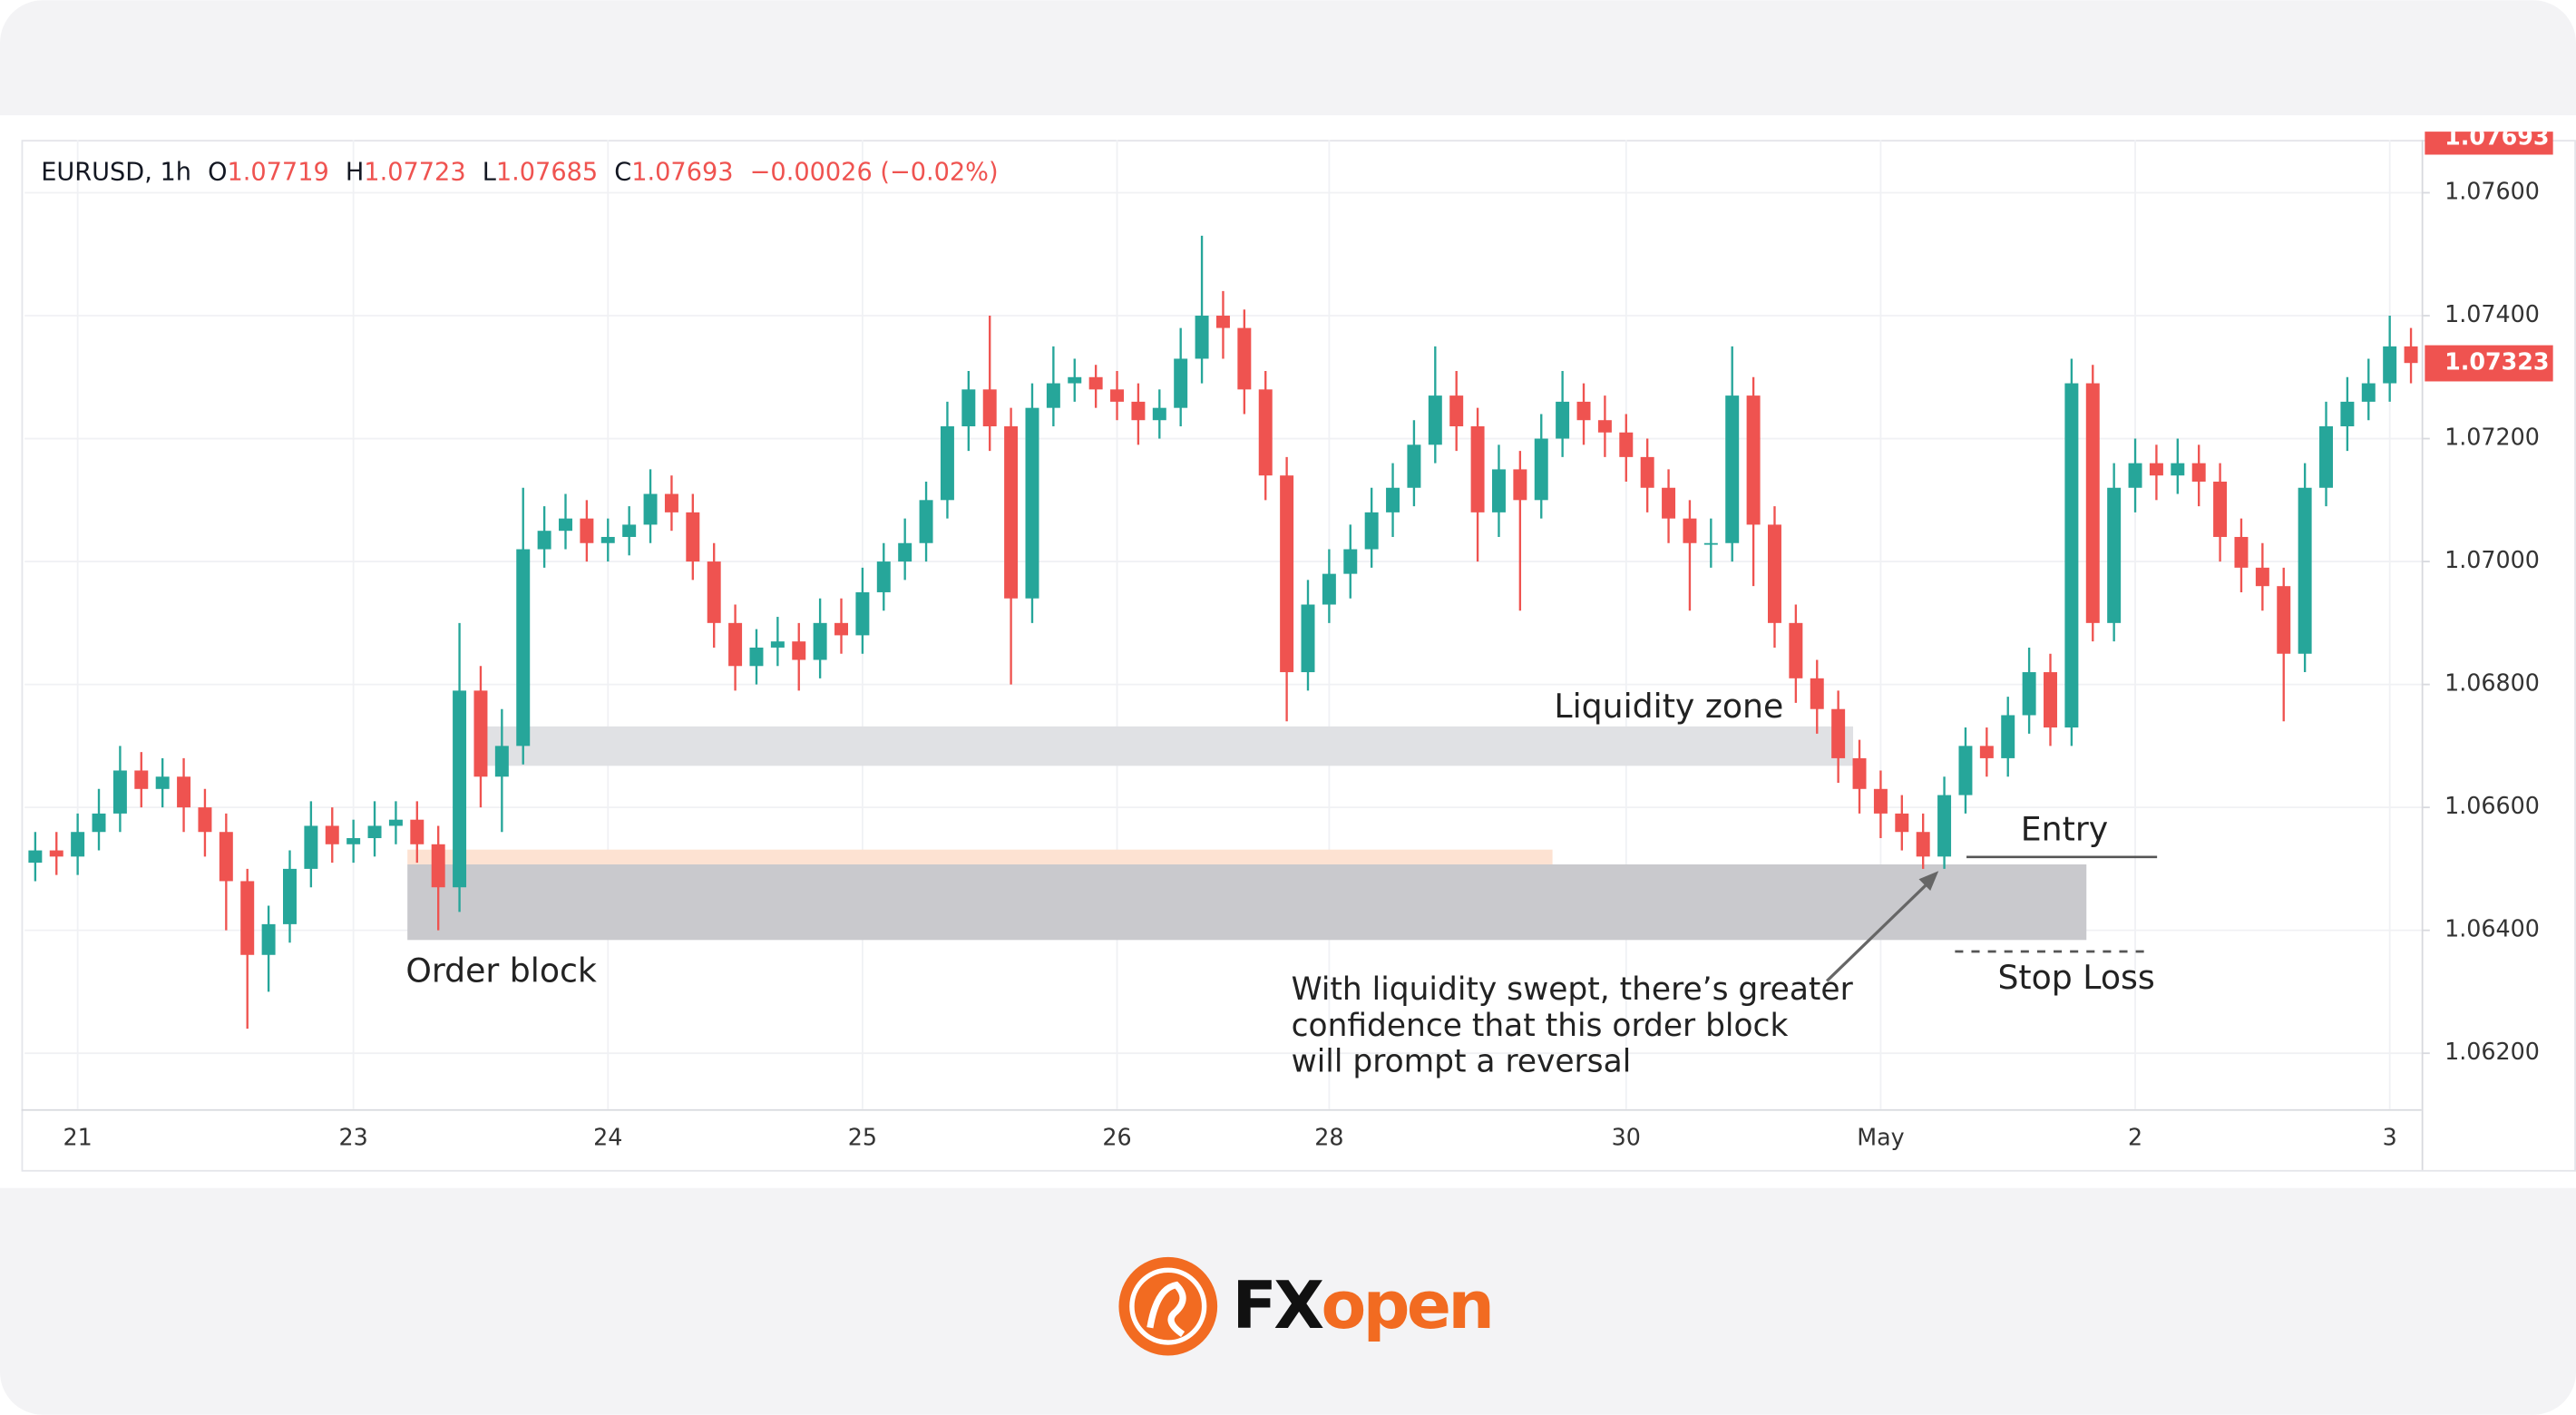 The height and width of the screenshot is (1415, 2576). Describe the element at coordinates (2492, 929) in the screenshot. I see `y-tick-label: 1.06400` at that location.